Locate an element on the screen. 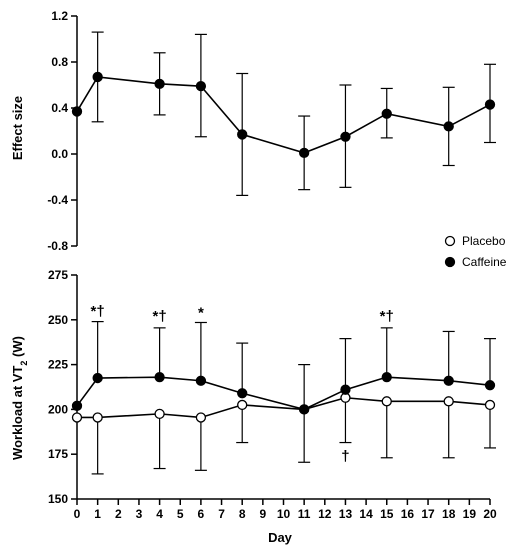 The width and height of the screenshot is (531, 555). placebo-series-line is located at coordinates (284, 407).